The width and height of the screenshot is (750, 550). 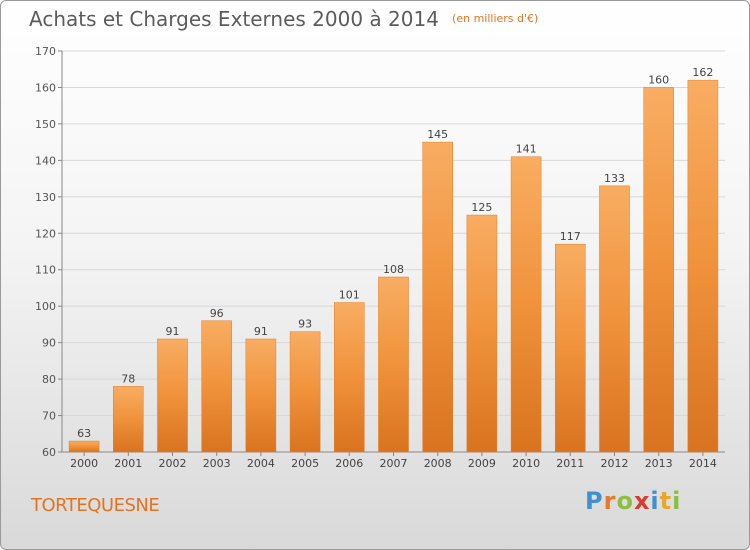 What do you see at coordinates (305, 324) in the screenshot?
I see `data-label: 93` at bounding box center [305, 324].